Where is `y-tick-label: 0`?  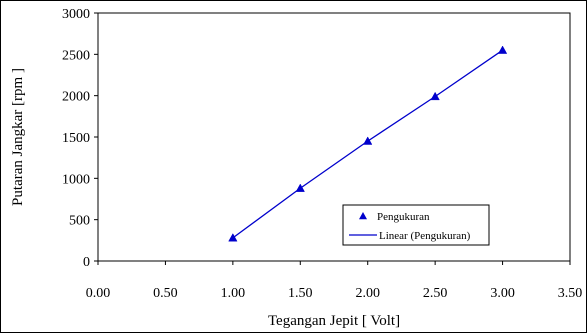
y-tick-label: 0 is located at coordinates (86, 262).